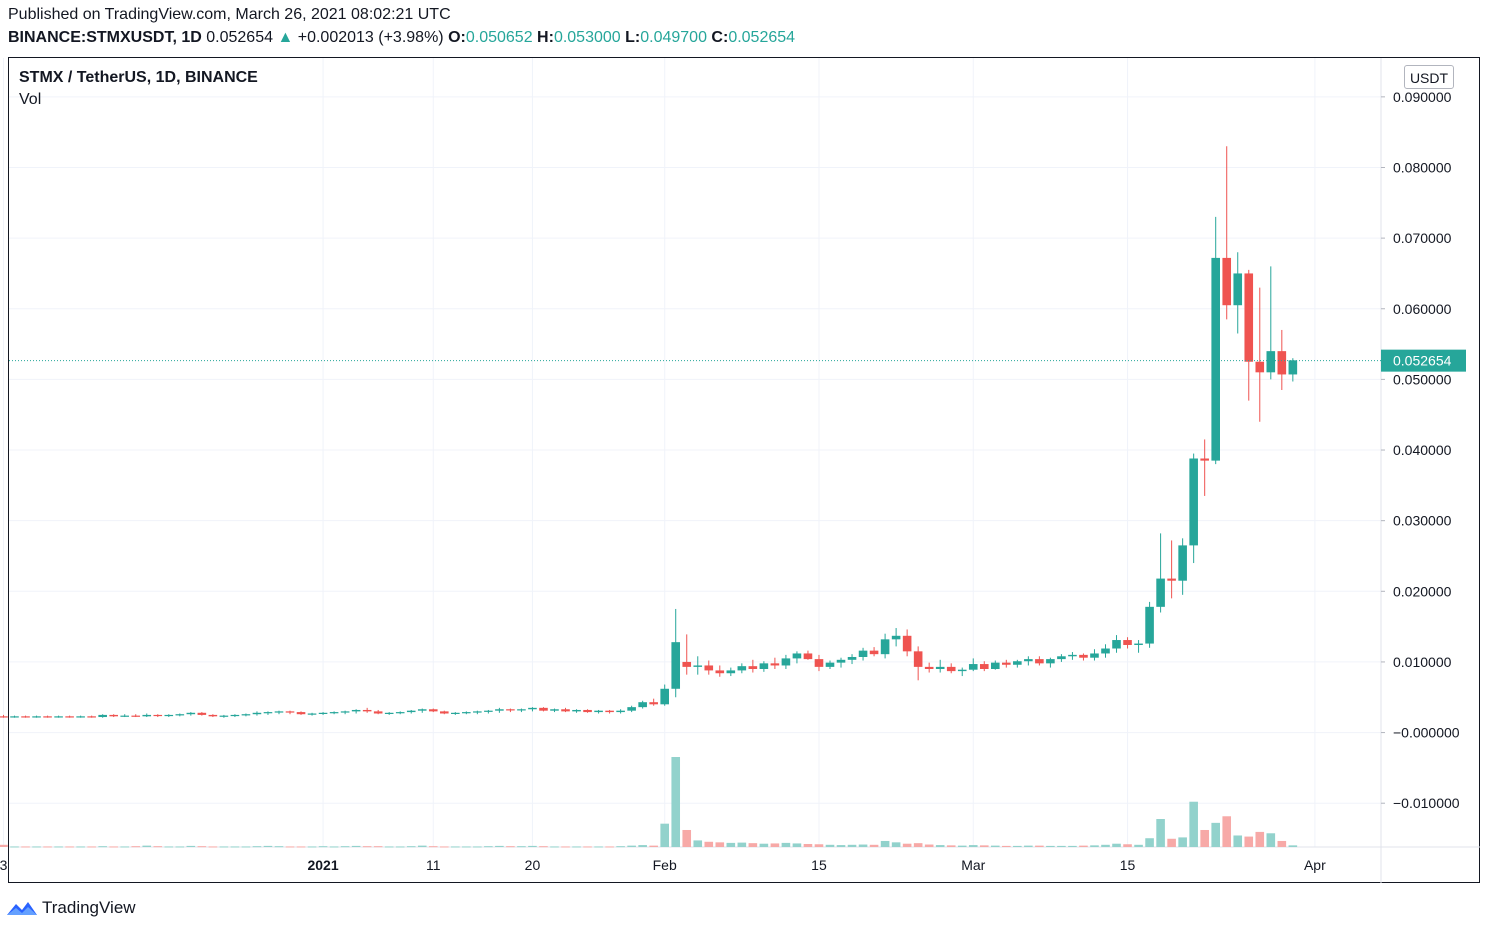 This screenshot has height=929, width=1492. Describe the element at coordinates (138, 77) in the screenshot. I see `legend-title: STMX / TetherUS, 1D, BINANCE` at that location.